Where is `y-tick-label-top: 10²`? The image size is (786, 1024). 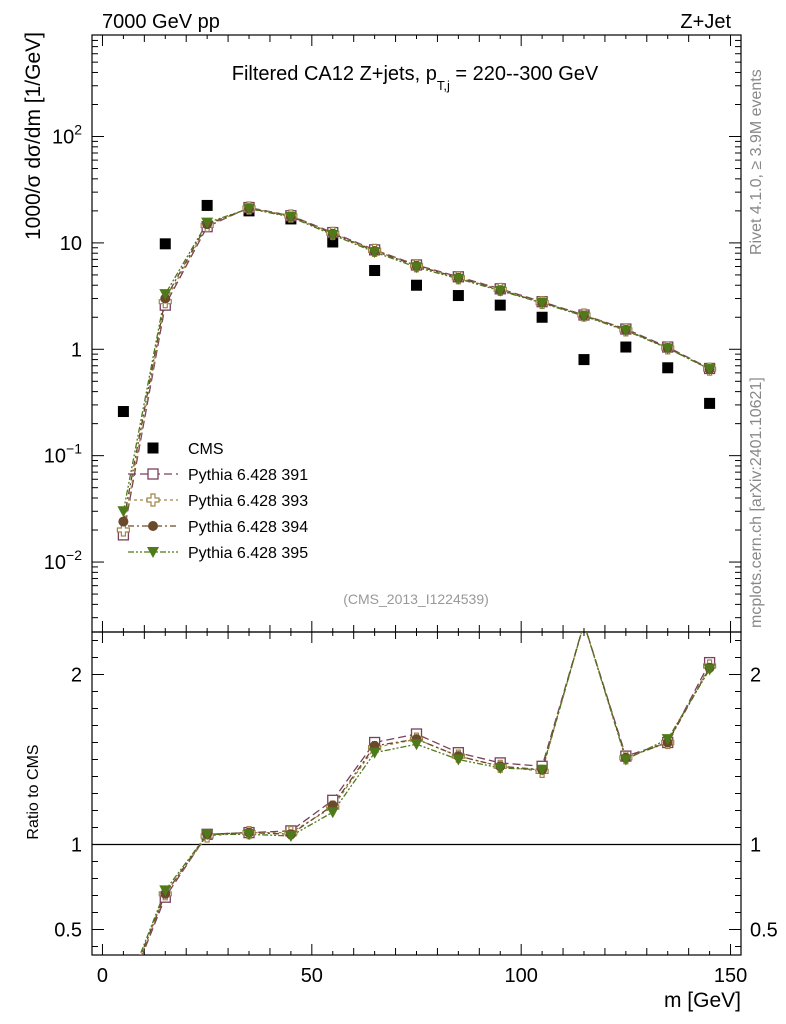
y-tick-label-top: 10² is located at coordinates (67, 135).